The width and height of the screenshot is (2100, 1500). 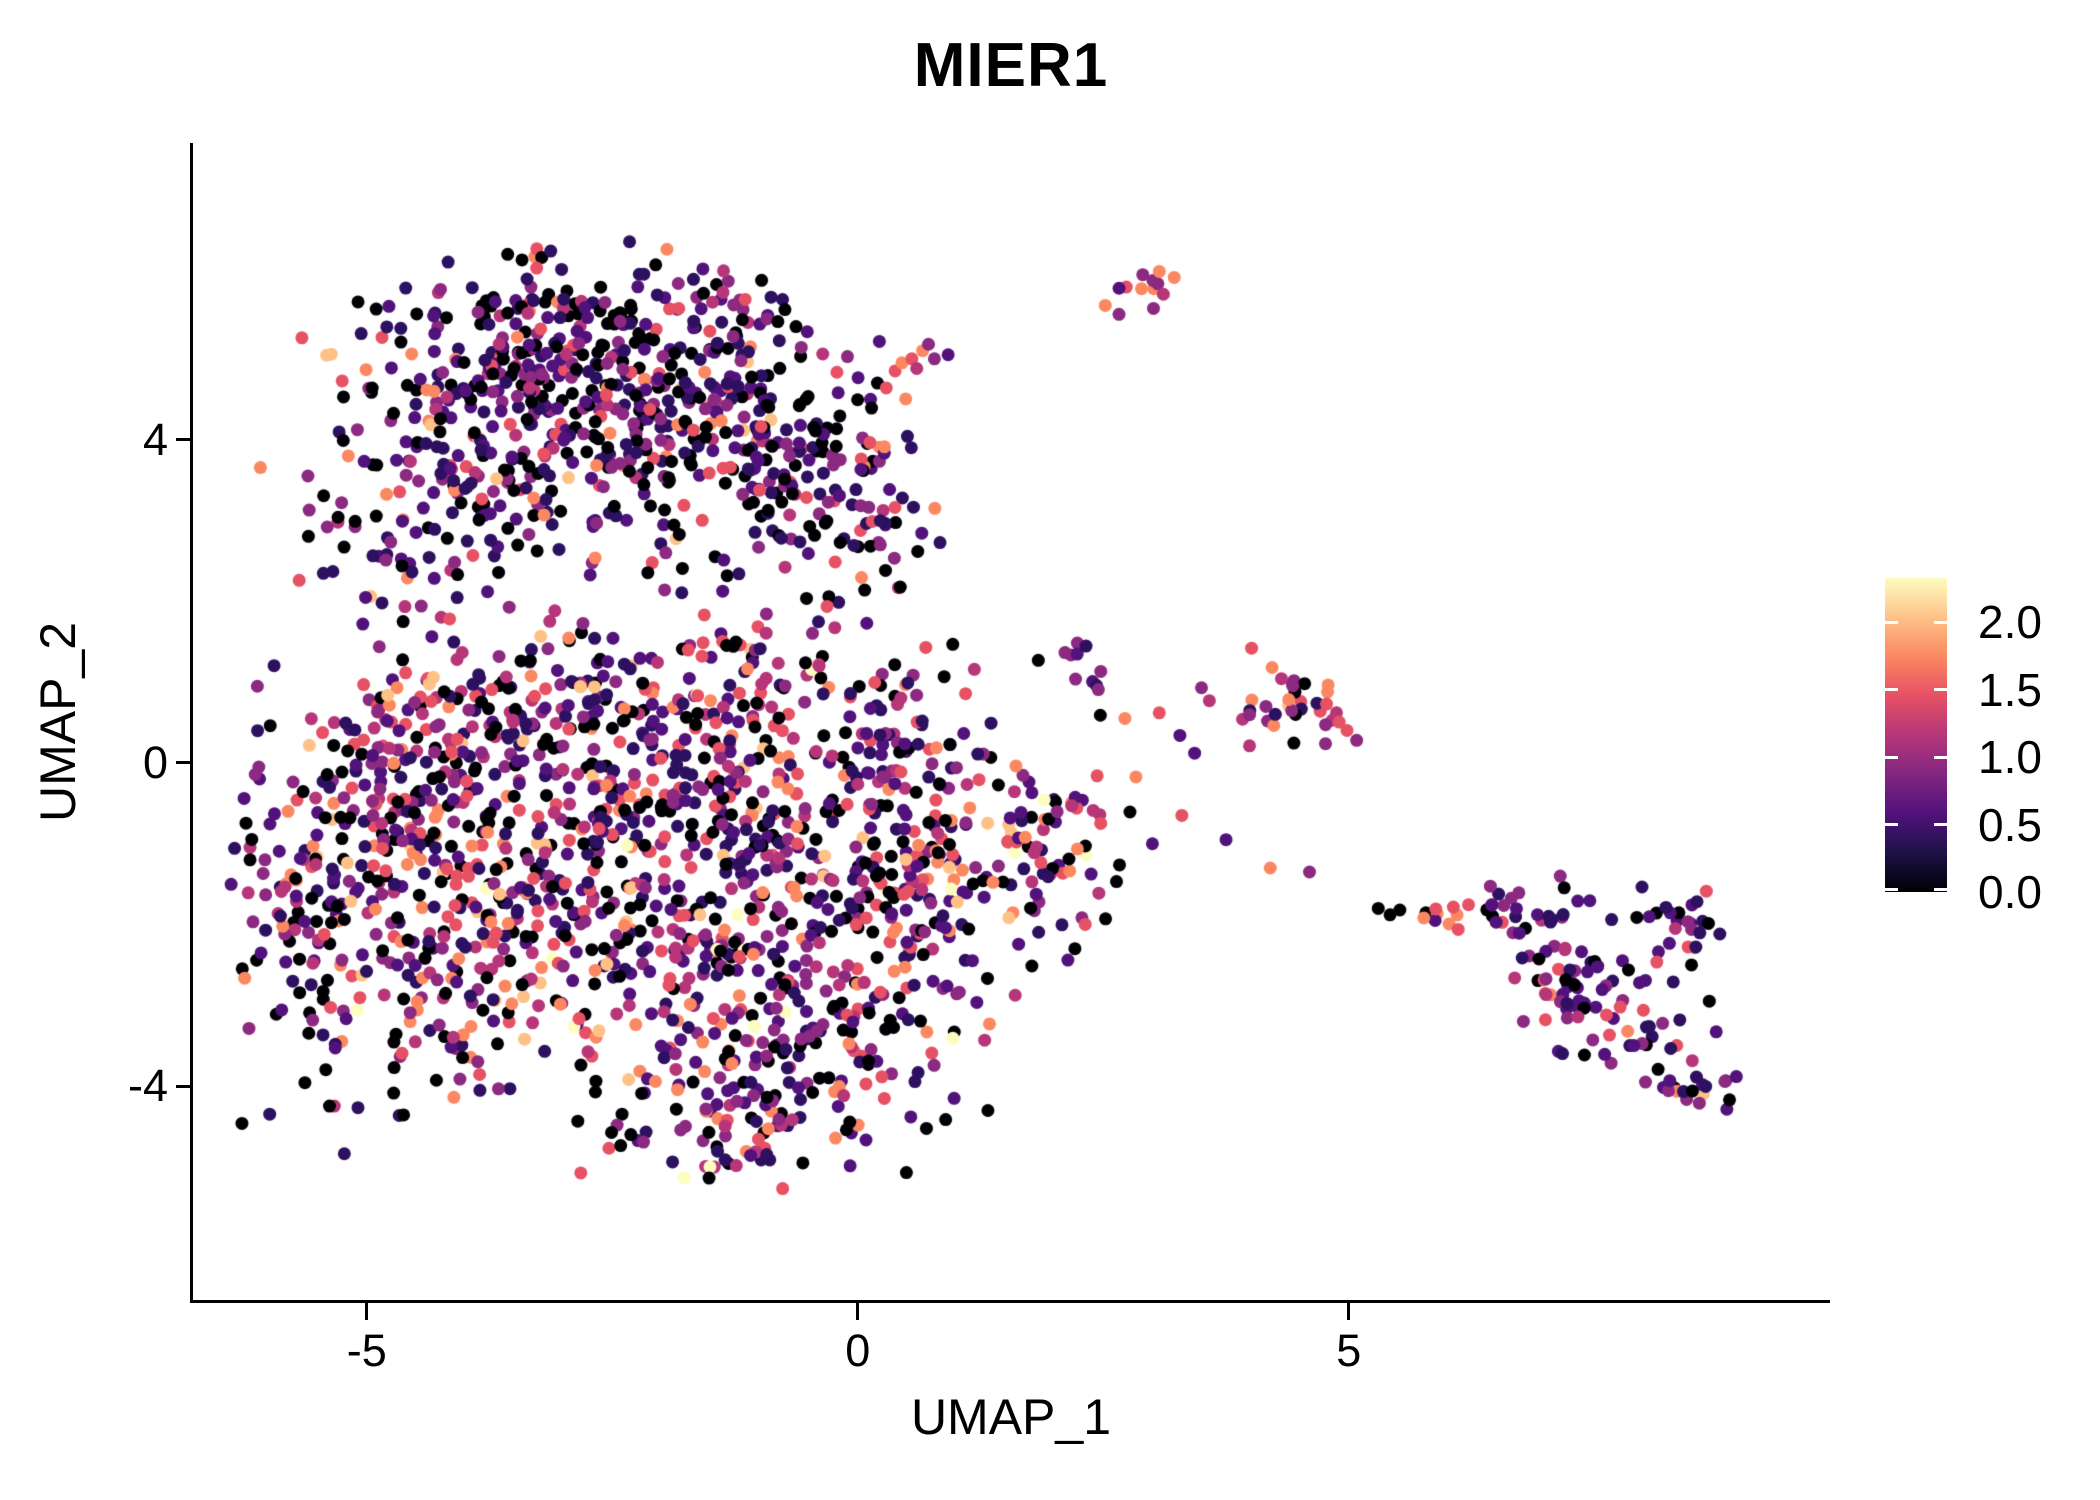 I want to click on x-axis-line, so click(x=1010, y=1301).